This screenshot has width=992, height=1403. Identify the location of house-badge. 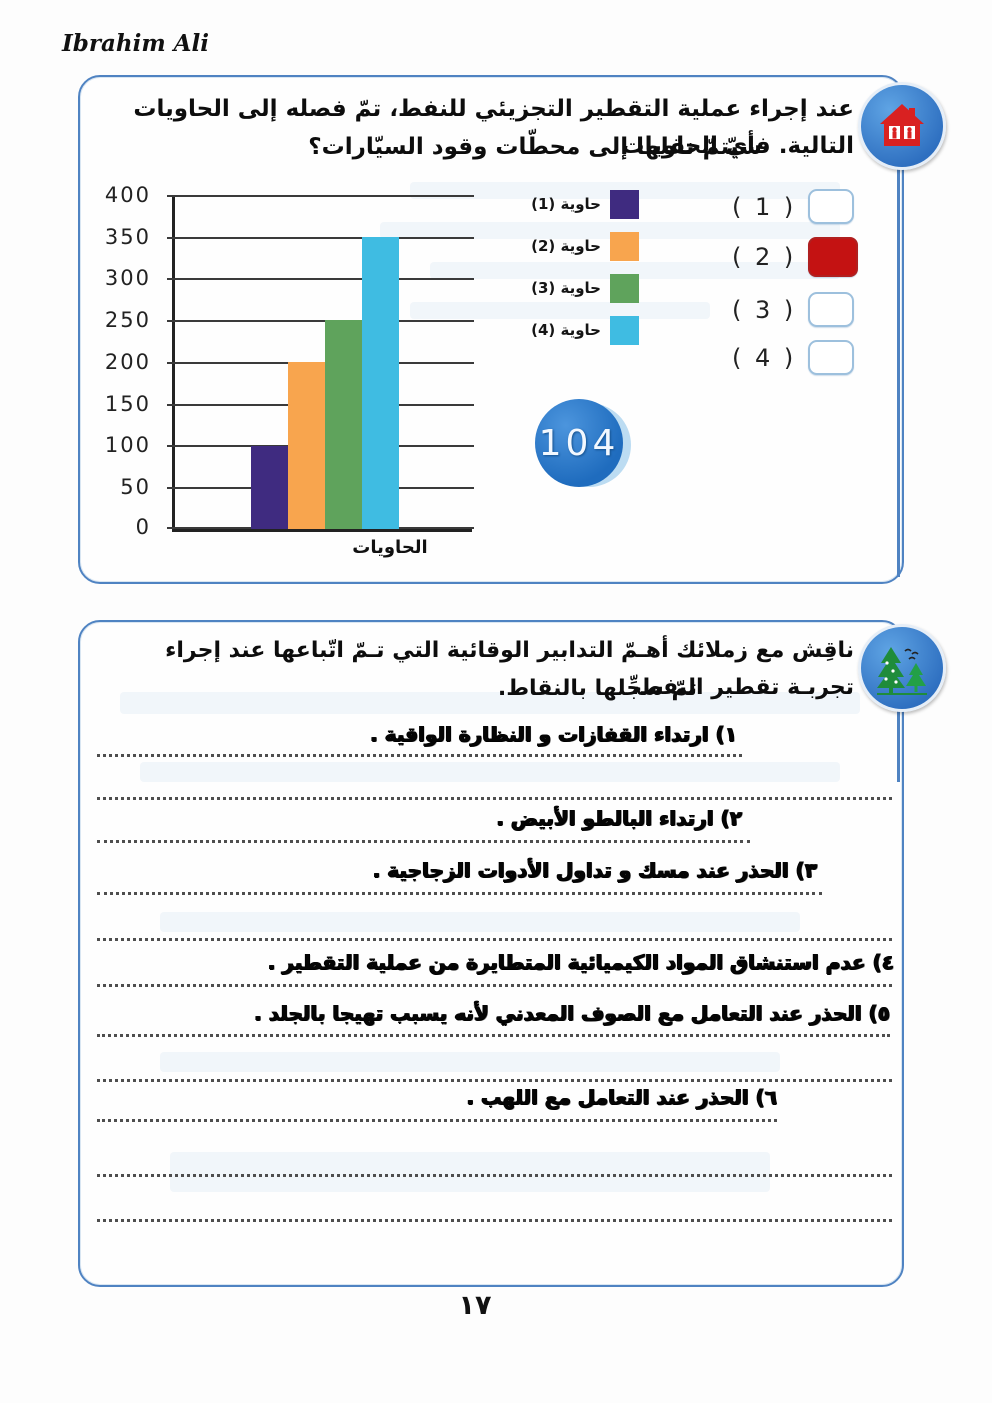
(902, 126).